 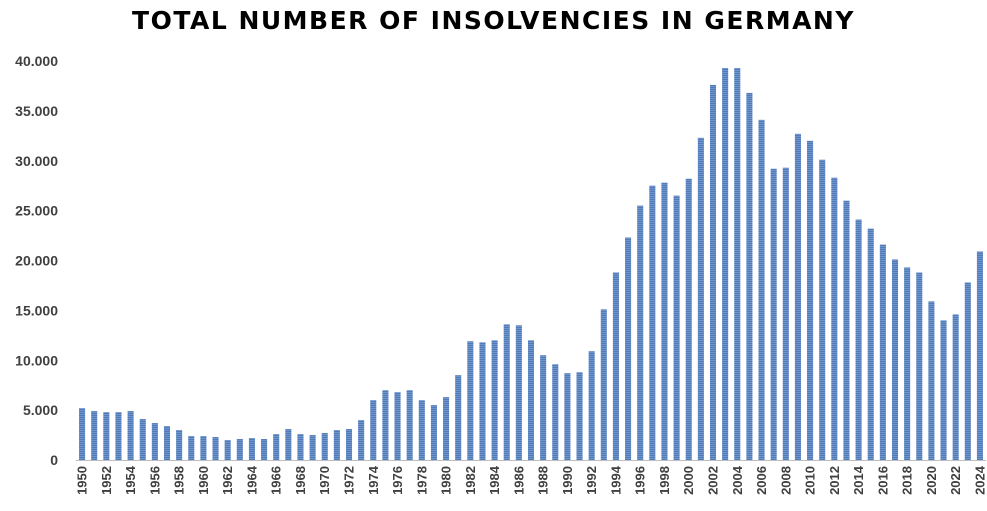 I want to click on bar-1970, so click(x=324, y=446).